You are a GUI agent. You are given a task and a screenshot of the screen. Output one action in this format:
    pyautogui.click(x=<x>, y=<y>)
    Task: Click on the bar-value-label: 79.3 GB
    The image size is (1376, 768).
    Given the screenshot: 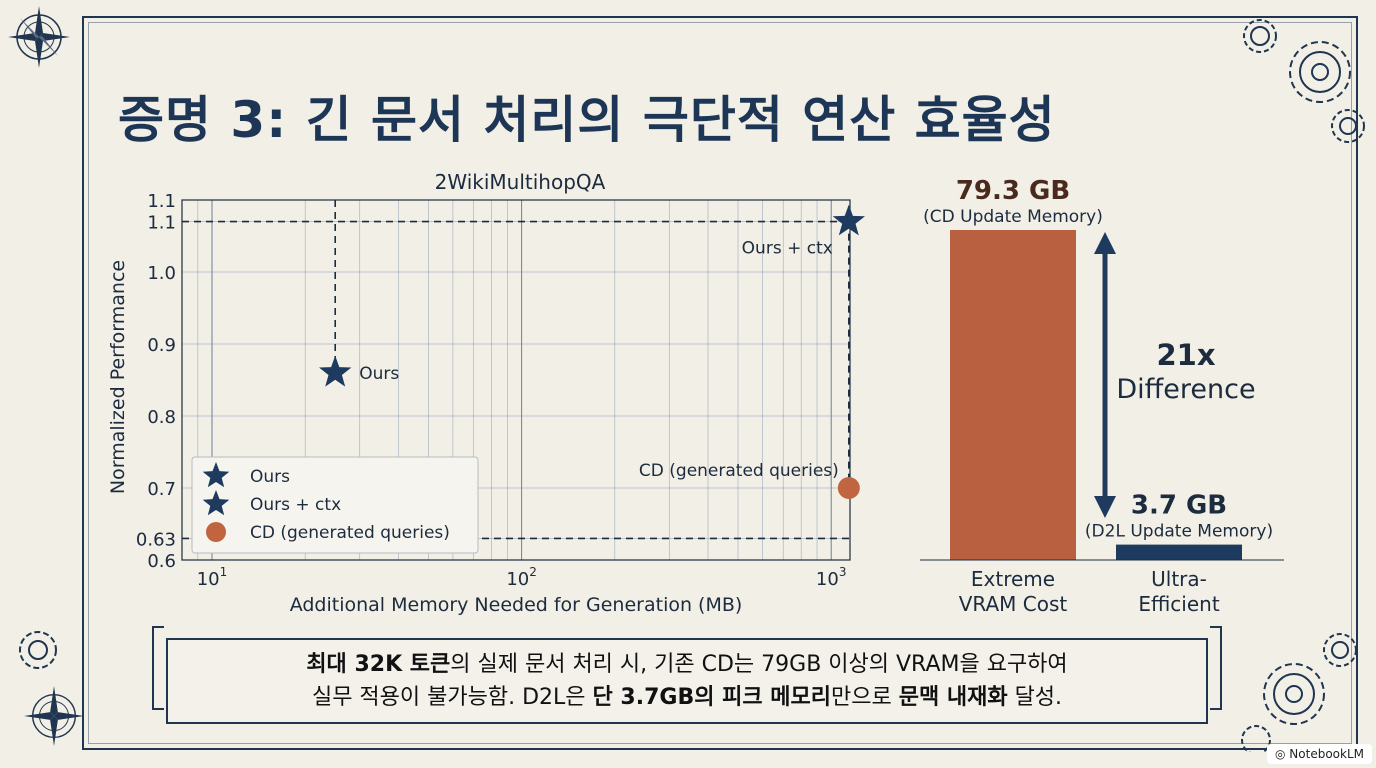 What is the action you would take?
    pyautogui.click(x=1013, y=191)
    